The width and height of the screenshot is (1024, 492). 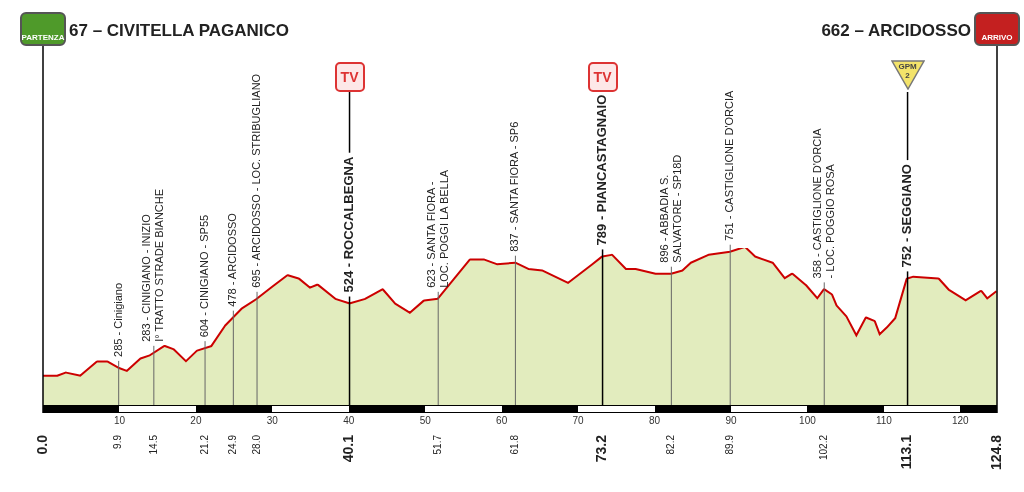 I want to click on x-tick-label: 20, so click(x=196, y=420).